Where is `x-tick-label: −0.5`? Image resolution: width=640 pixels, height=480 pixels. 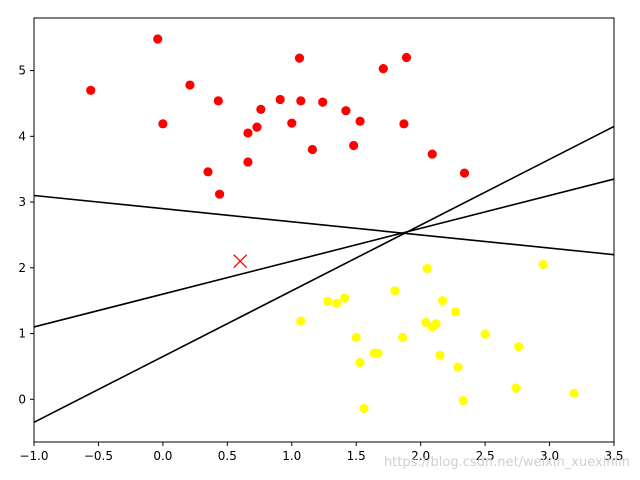
x-tick-label: −0.5 is located at coordinates (98, 456).